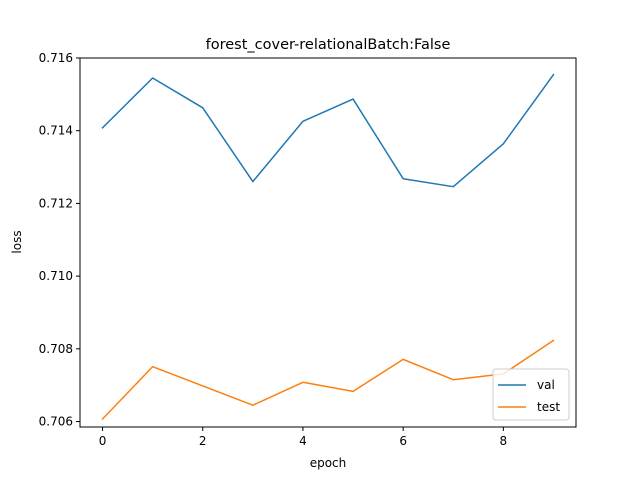 The width and height of the screenshot is (640, 480). What do you see at coordinates (548, 407) in the screenshot?
I see `legend-test-label: test` at bounding box center [548, 407].